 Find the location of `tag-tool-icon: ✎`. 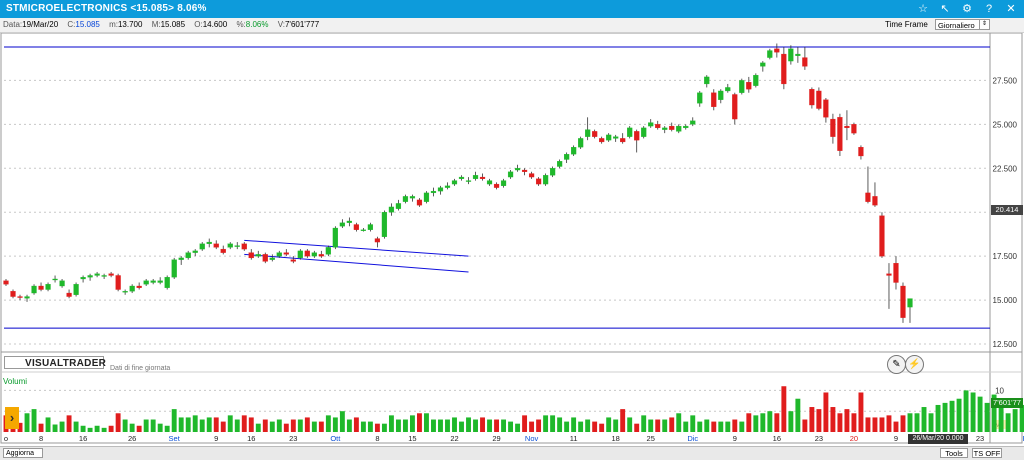

tag-tool-icon: ✎ is located at coordinates (896, 364).